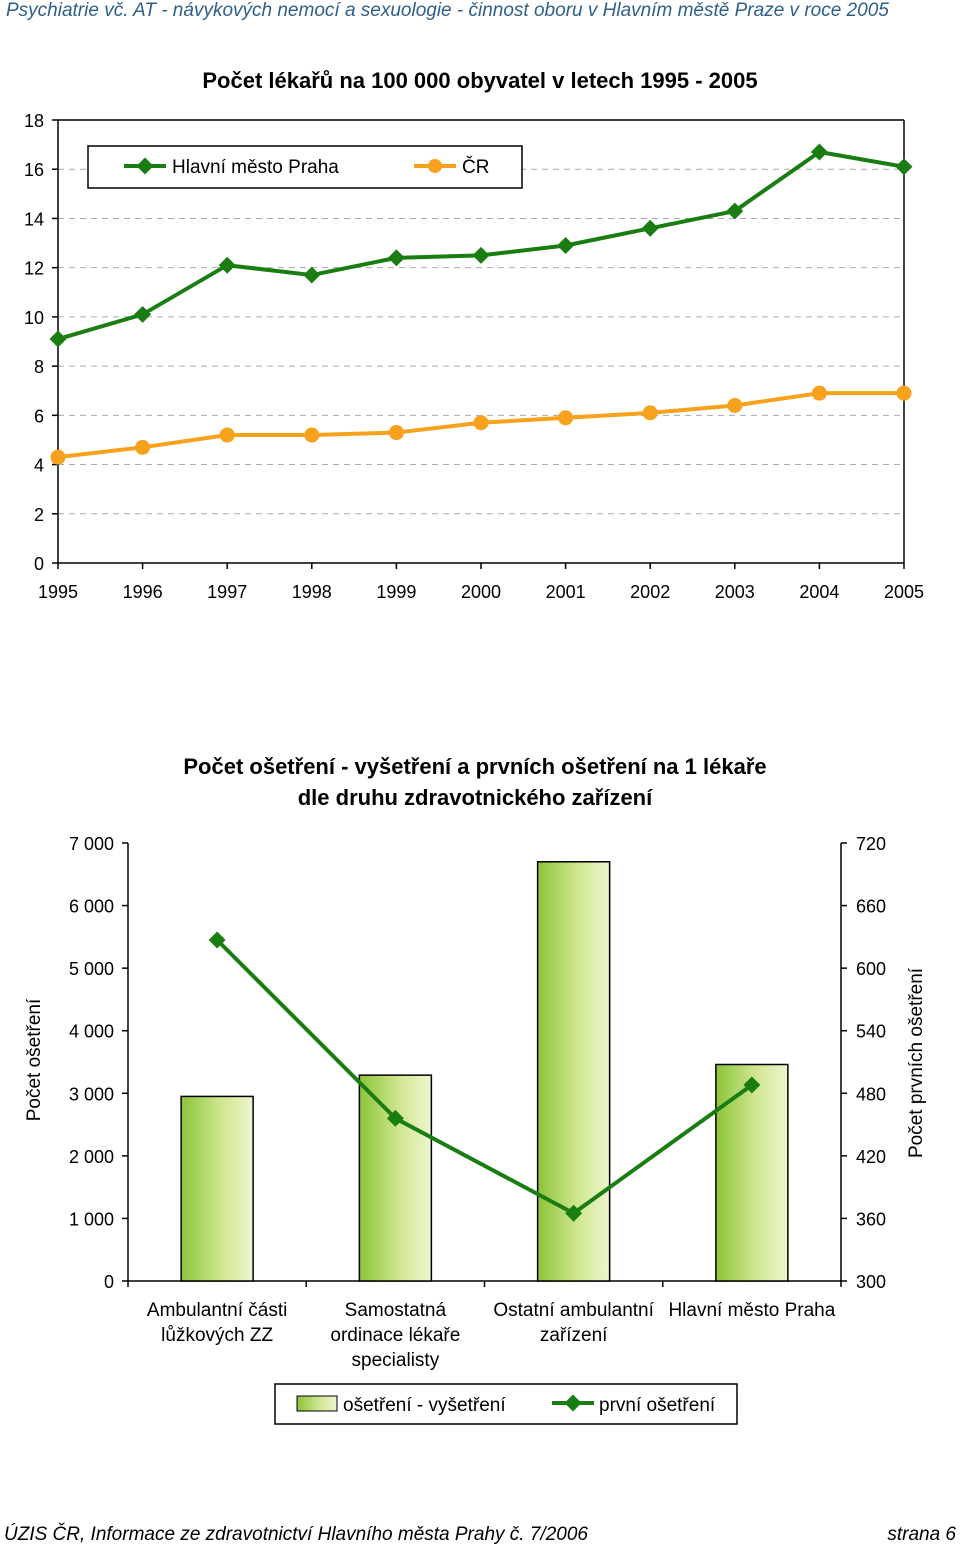 The height and width of the screenshot is (1550, 960). I want to click on chart2-category-label: Hlavní město Praha, so click(751, 1310).